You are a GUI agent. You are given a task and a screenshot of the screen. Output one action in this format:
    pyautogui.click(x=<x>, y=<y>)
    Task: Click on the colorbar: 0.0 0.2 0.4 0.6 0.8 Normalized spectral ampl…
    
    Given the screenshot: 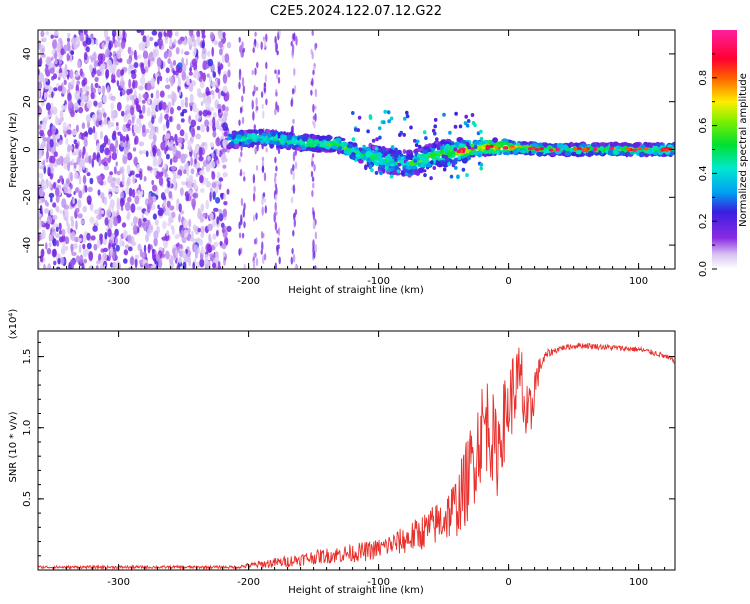 What is the action you would take?
    pyautogui.click(x=723, y=153)
    